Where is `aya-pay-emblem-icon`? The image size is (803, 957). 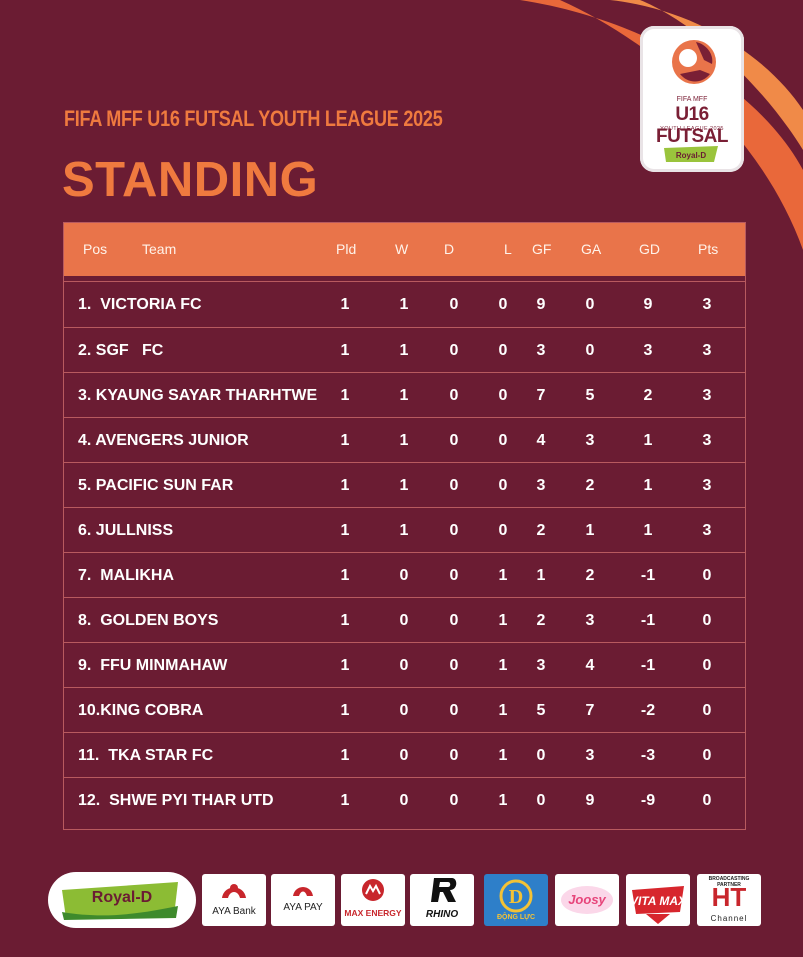
aya-pay-emblem-icon is located at coordinates (303, 891).